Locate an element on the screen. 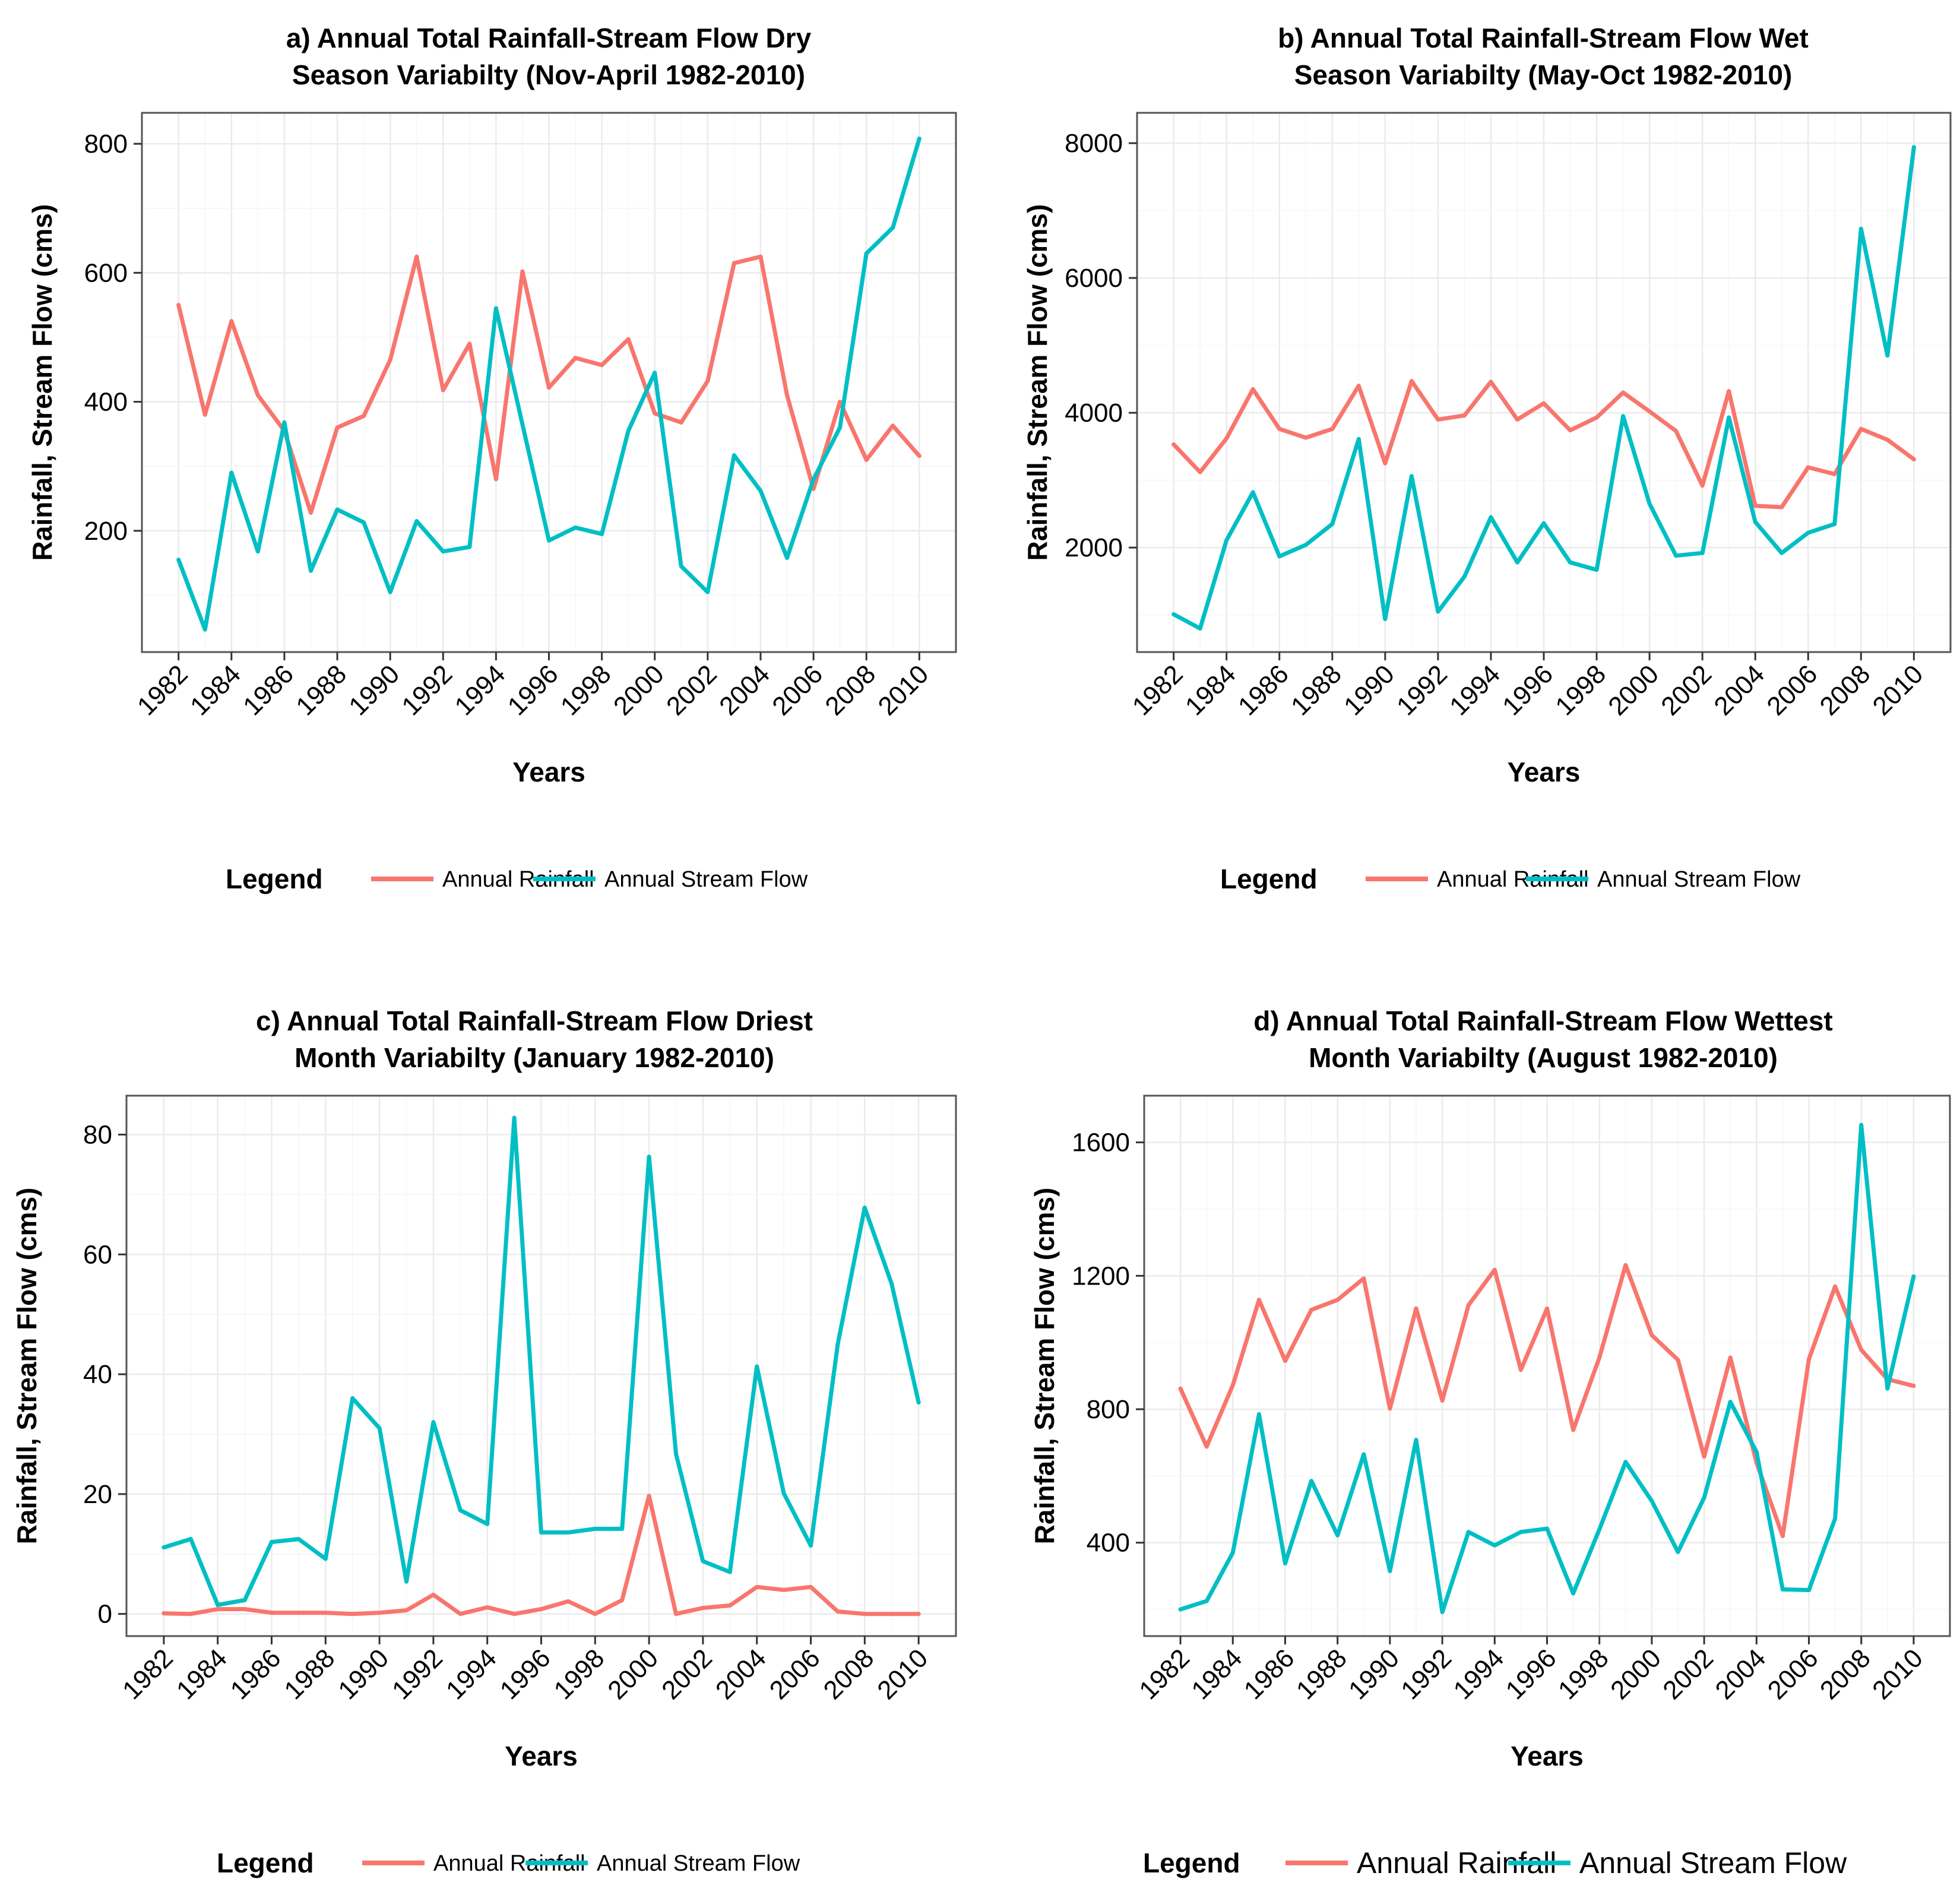 The width and height of the screenshot is (1960, 1895). panel-title-line: Season Variabilty (Nov-April 1982-2010) is located at coordinates (548, 74).